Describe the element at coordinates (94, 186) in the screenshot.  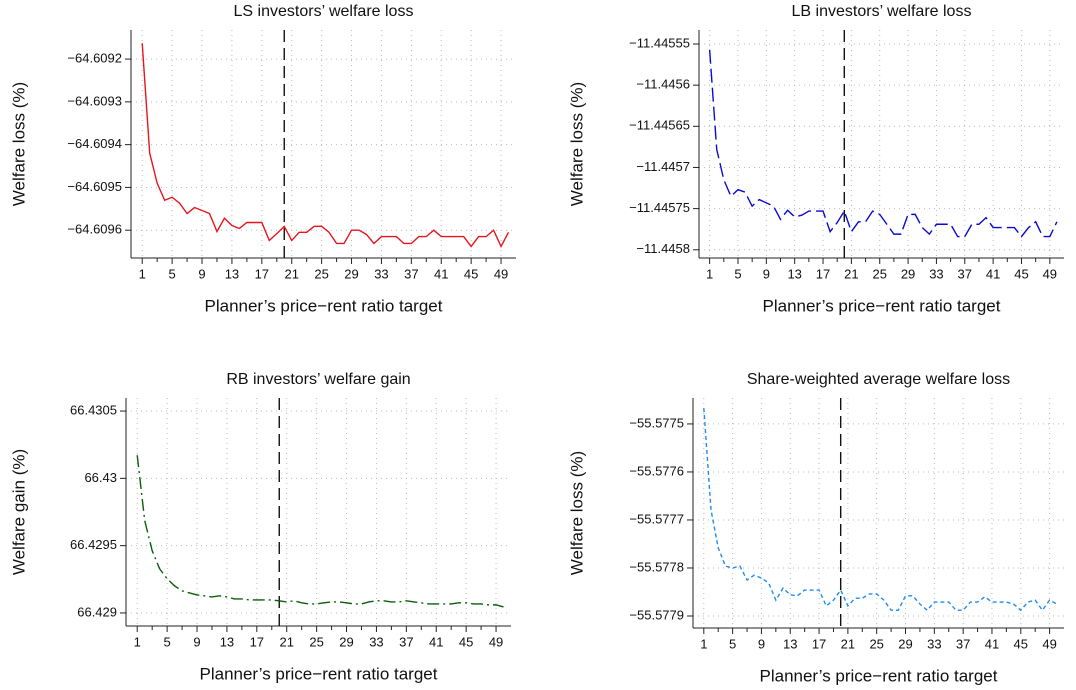
I see `y-tick-label: −64.6095` at that location.